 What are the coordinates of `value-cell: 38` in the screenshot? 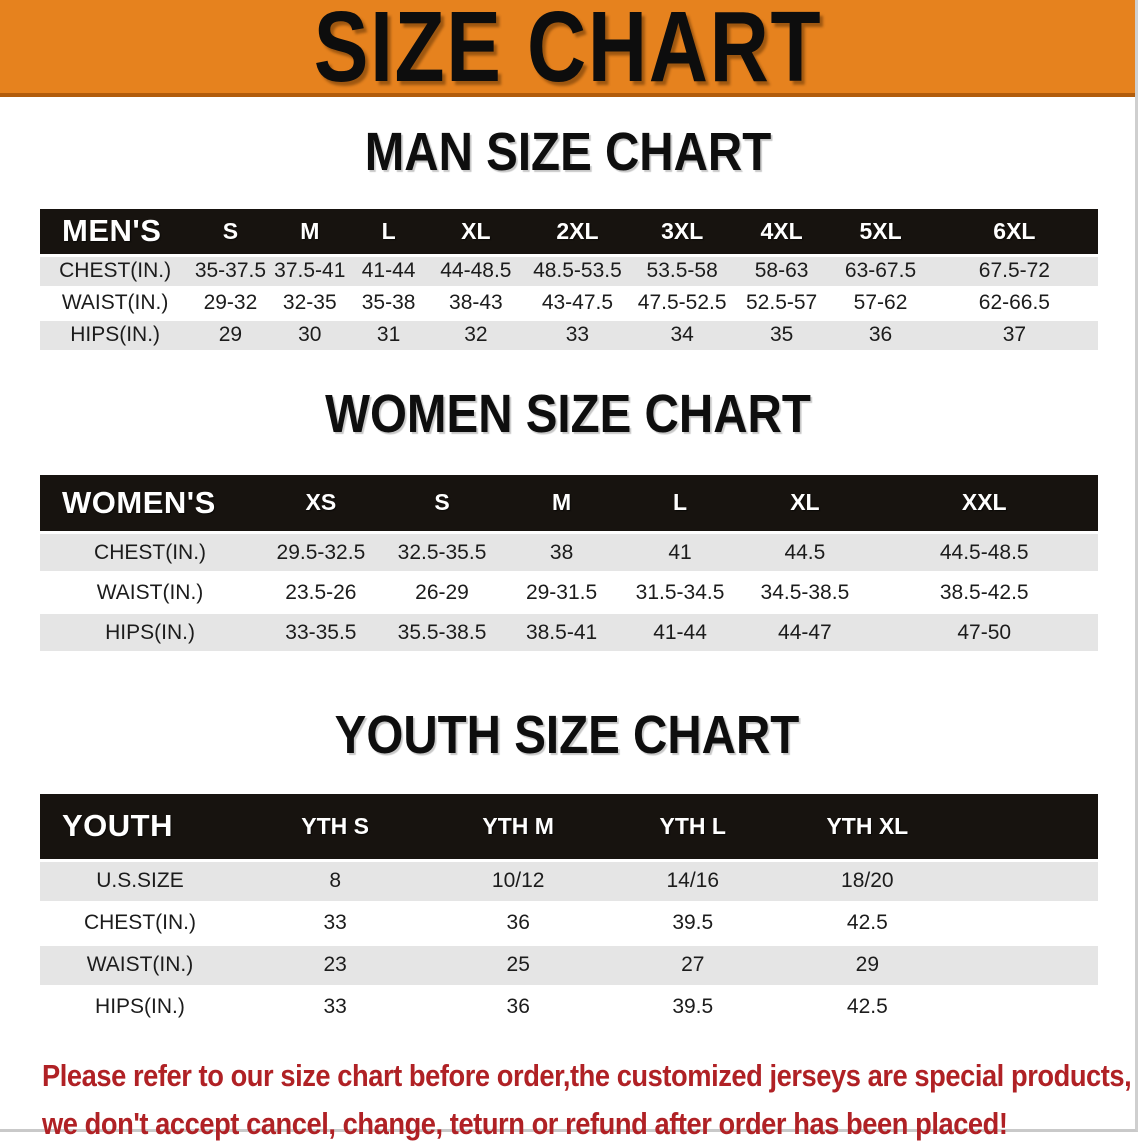 It's located at (561, 553).